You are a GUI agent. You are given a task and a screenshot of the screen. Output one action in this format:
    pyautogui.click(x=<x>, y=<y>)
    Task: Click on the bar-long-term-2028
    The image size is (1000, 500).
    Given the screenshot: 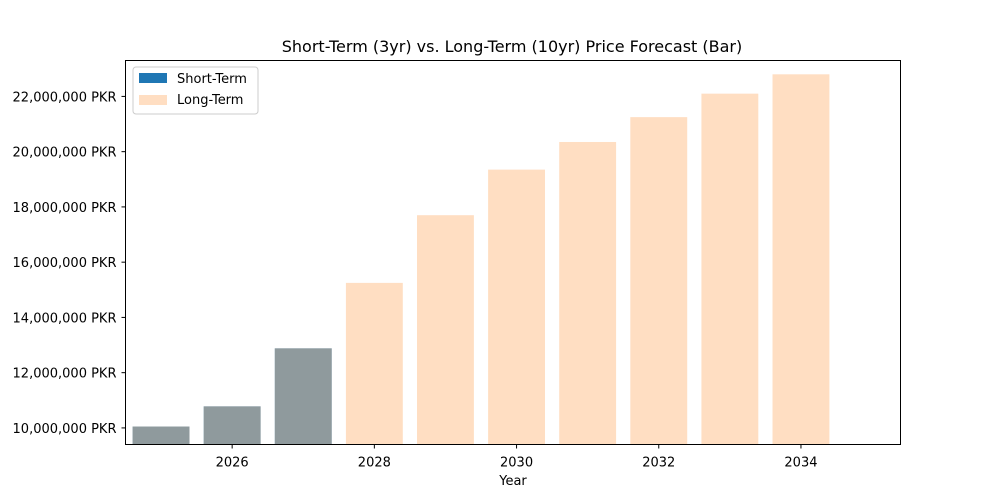 What is the action you would take?
    pyautogui.click(x=374, y=363)
    